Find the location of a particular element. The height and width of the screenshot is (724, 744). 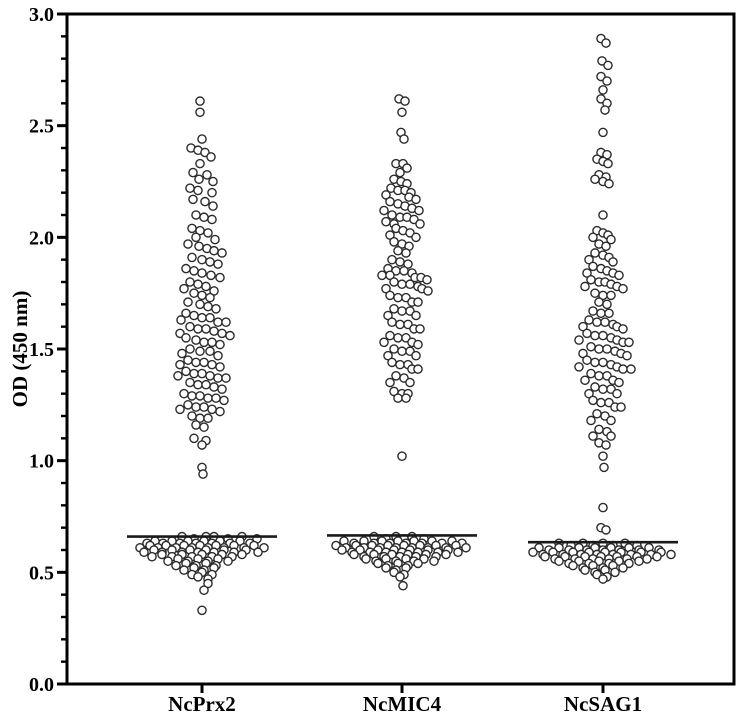

y-tick-label: 1.5 is located at coordinates (41, 350).